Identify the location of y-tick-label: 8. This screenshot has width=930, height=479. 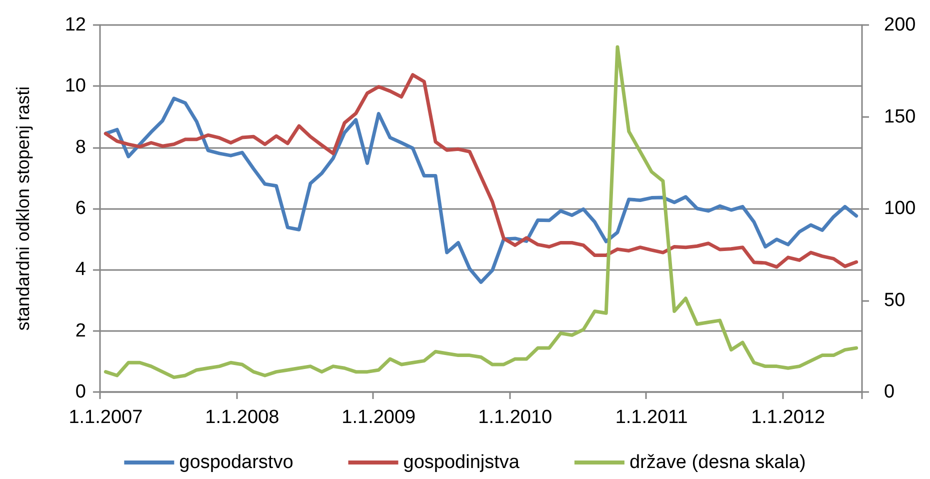
(80, 147).